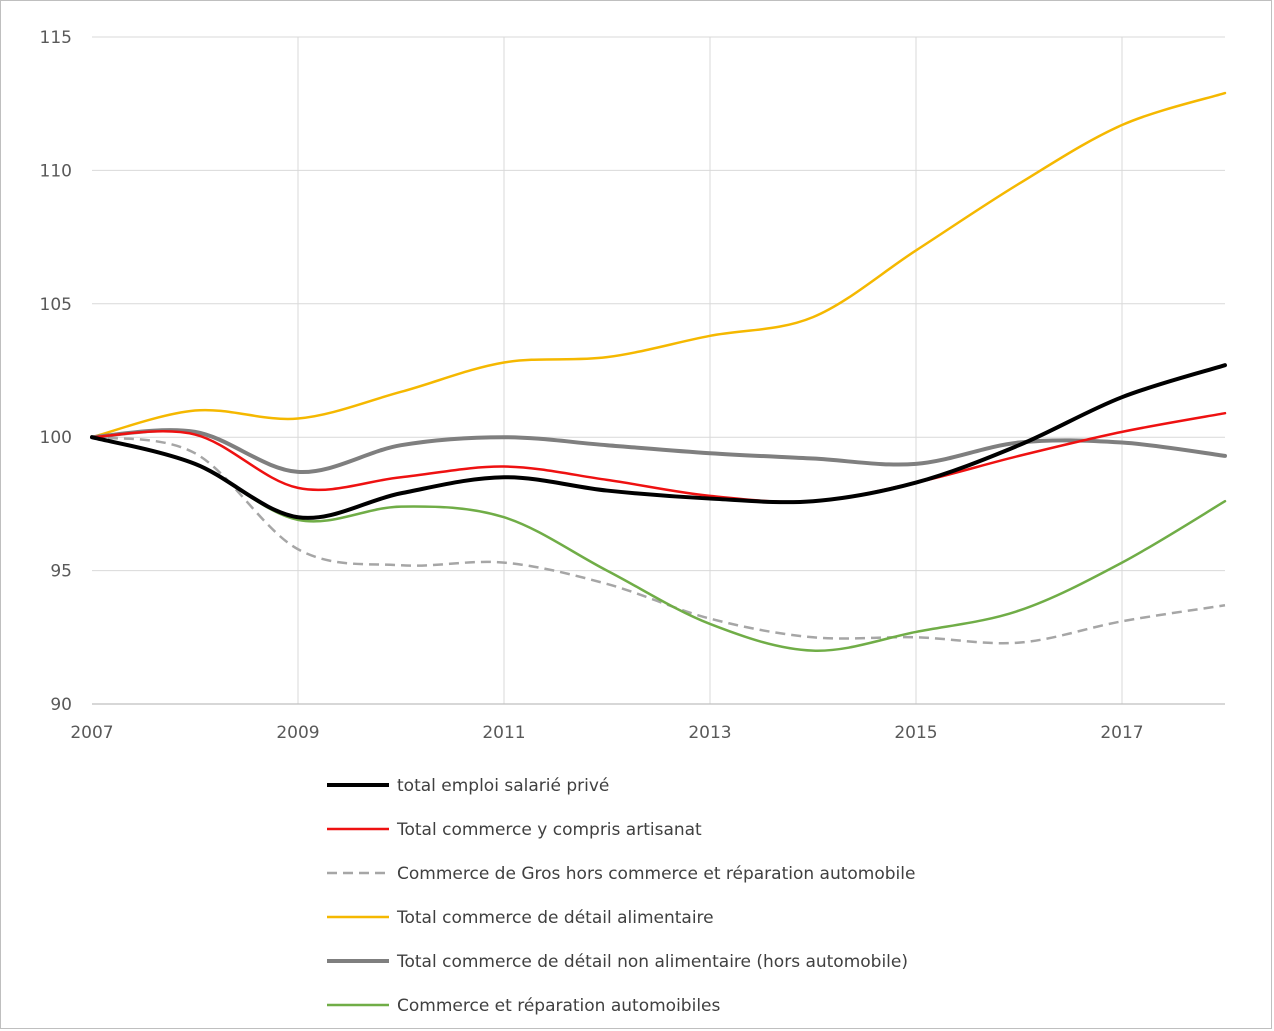 The image size is (1274, 1031). I want to click on y-tick-label: 110, so click(56, 171).